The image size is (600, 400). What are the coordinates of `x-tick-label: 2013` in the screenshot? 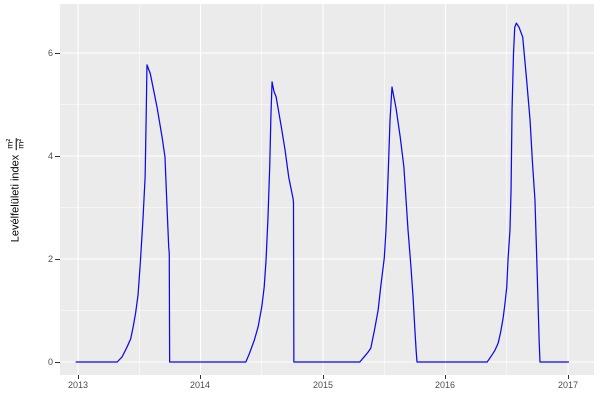 It's located at (78, 385).